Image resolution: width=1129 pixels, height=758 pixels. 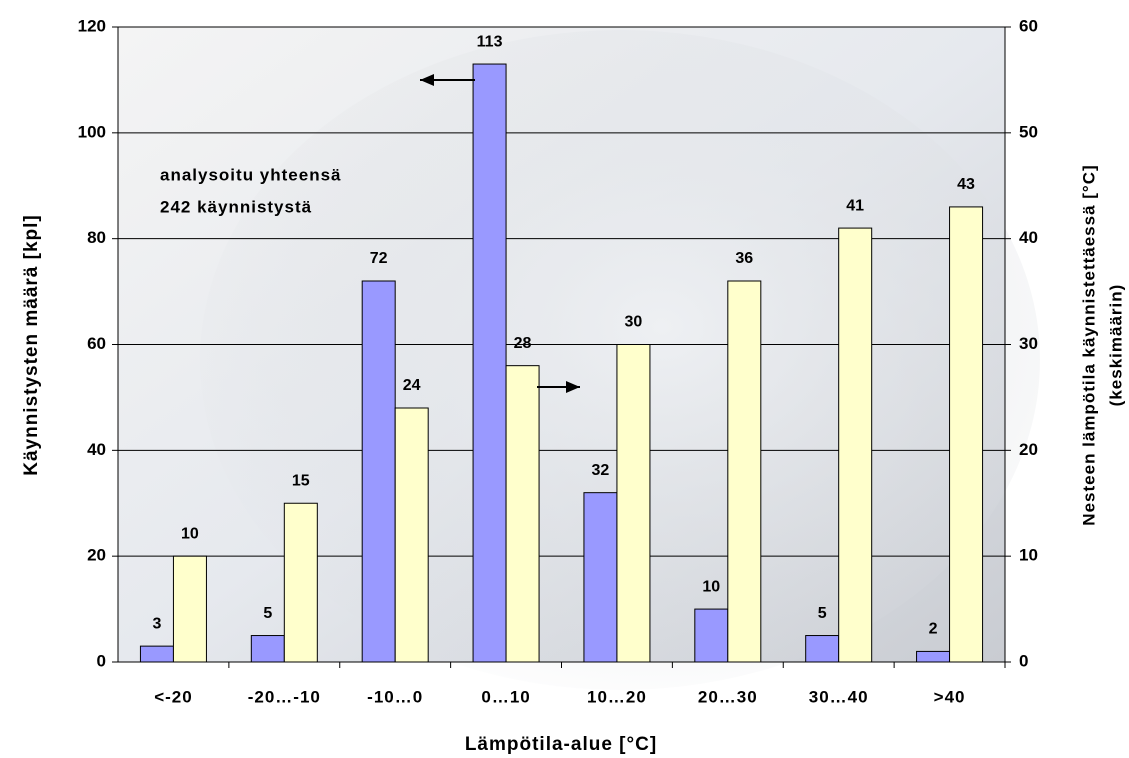 What do you see at coordinates (236, 206) in the screenshot?
I see `annotation: 242 käynnistystä` at bounding box center [236, 206].